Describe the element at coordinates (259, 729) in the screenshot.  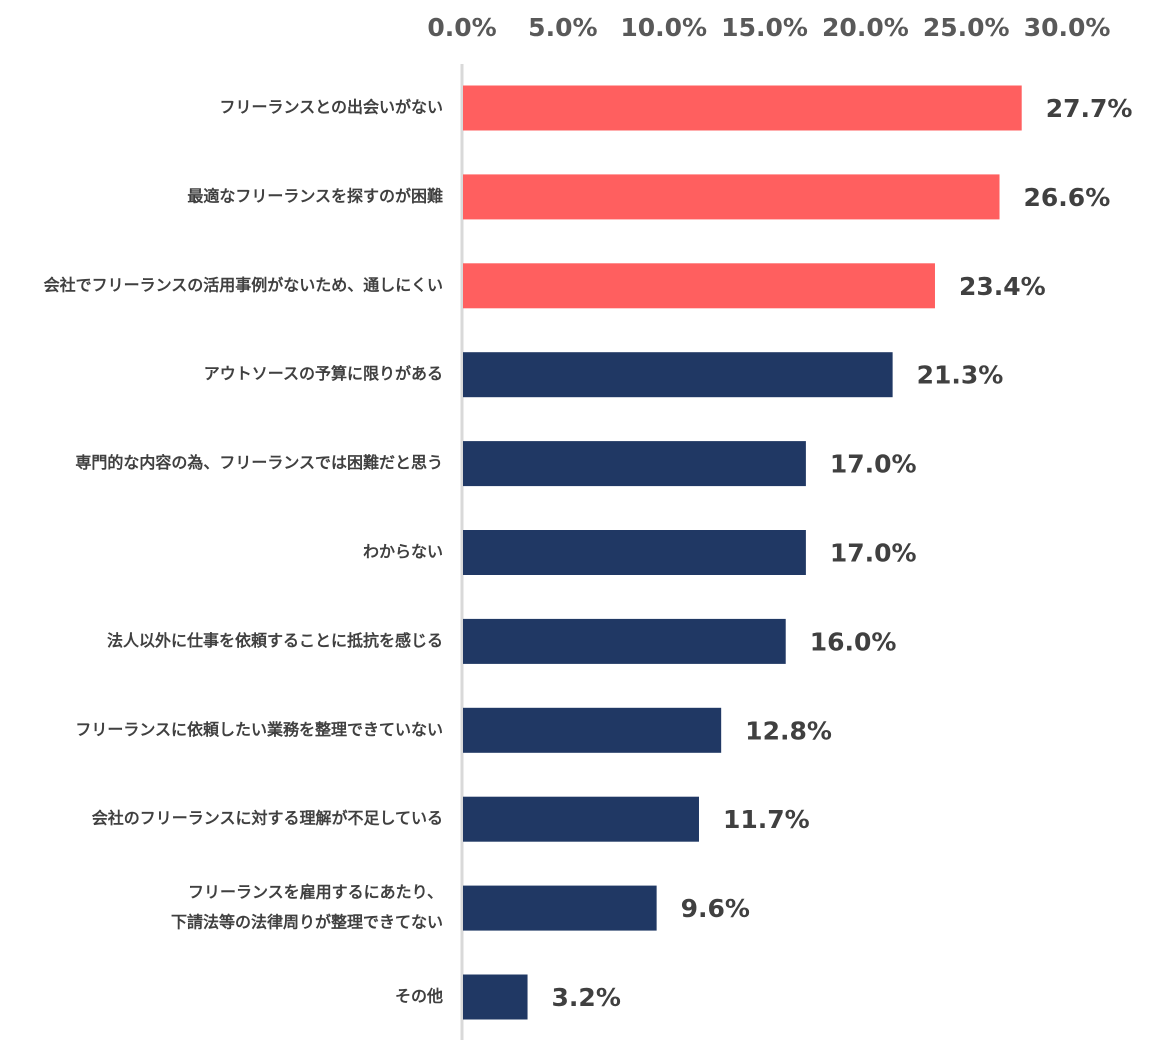
I see `category-label: フリーランスに依頼したい業務を整理できていない` at that location.